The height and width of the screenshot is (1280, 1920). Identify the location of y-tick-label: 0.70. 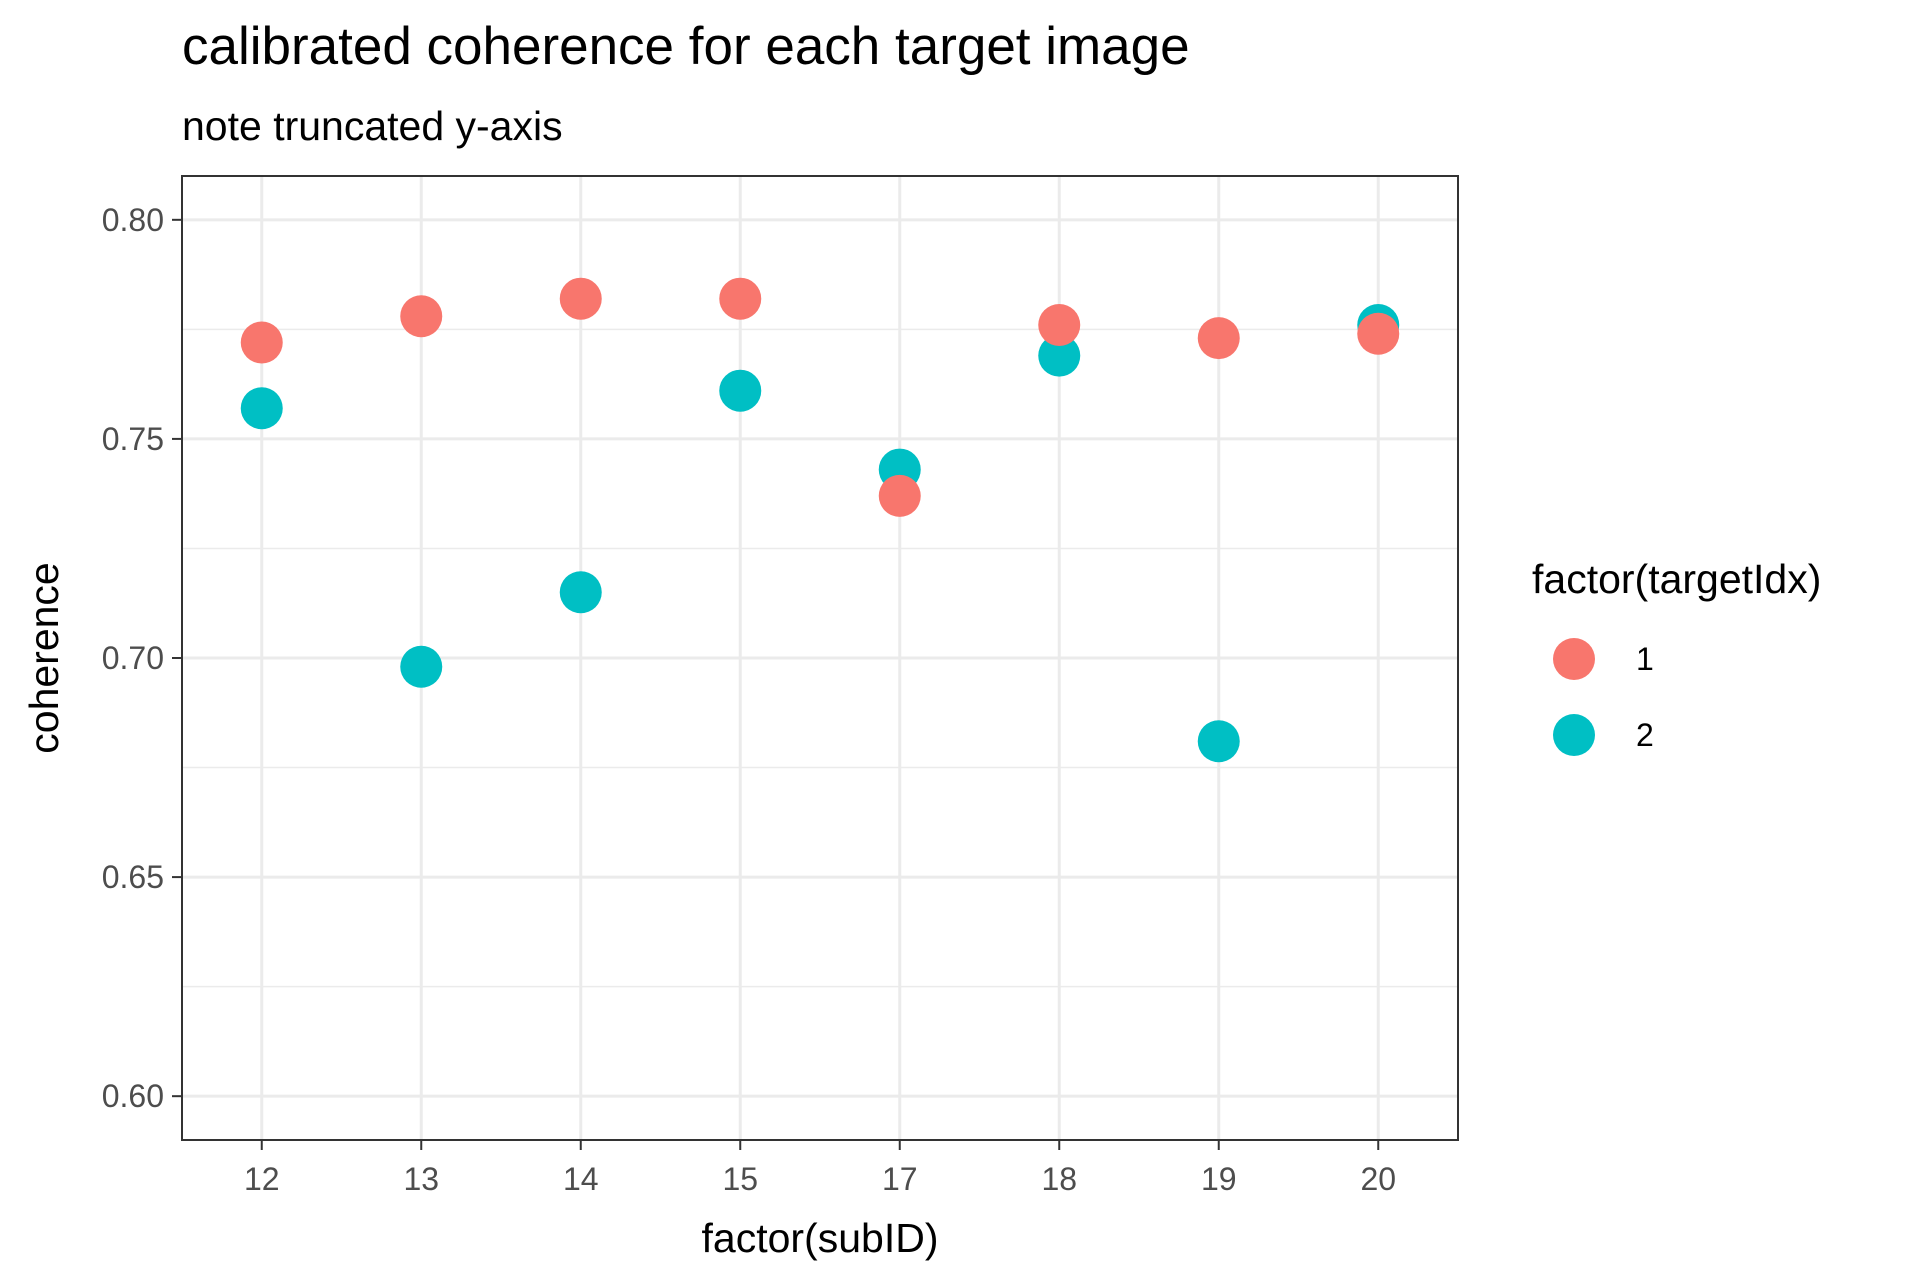
(133, 658).